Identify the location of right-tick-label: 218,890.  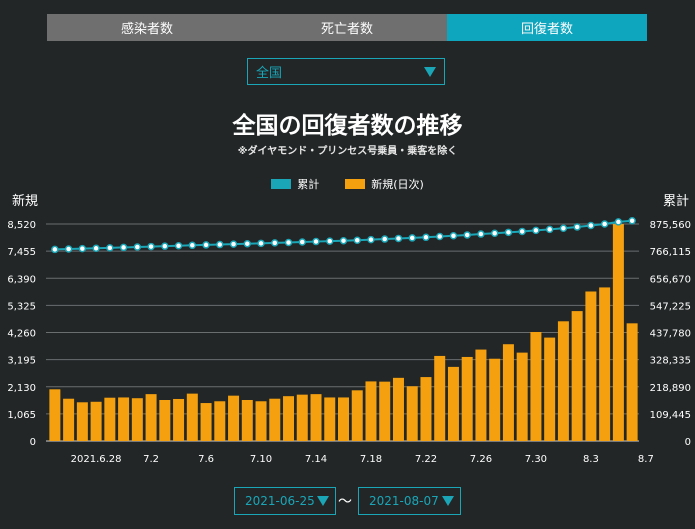
(670, 388).